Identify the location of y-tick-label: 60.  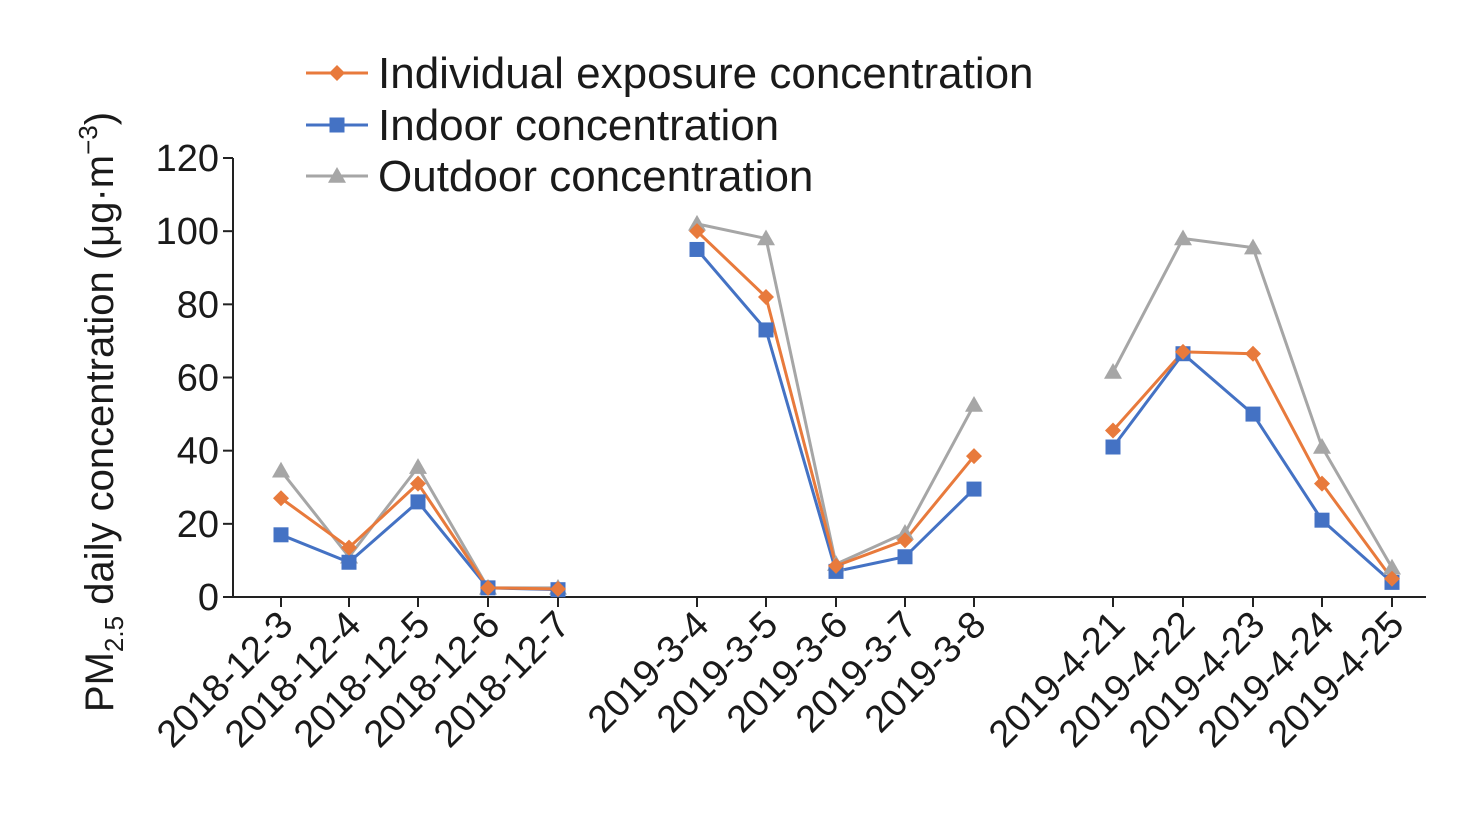
(198, 379).